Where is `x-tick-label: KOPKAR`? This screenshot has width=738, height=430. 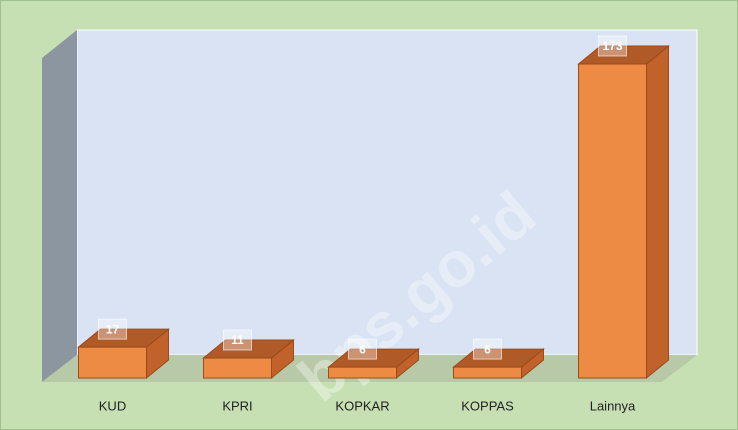
x-tick-label: KOPKAR is located at coordinates (362, 405).